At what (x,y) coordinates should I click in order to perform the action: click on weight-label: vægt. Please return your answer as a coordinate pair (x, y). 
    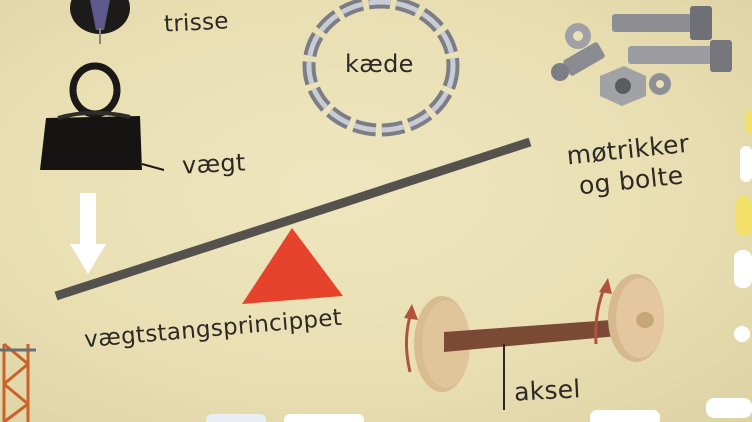
    Looking at the image, I should click on (214, 164).